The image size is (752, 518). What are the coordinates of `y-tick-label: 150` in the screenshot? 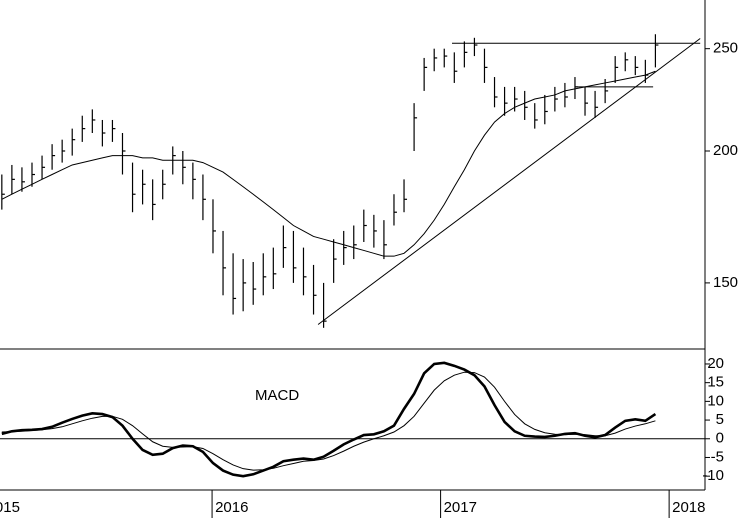 It's located at (725, 282).